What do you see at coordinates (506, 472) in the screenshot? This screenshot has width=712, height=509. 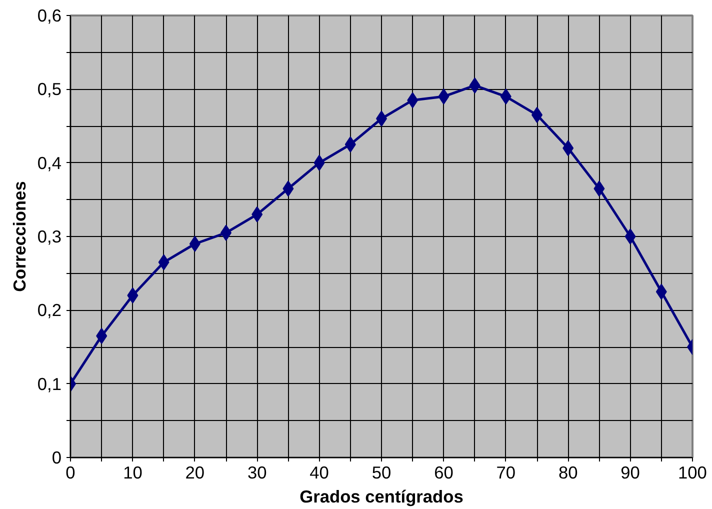 I see `x-tick-label: 70` at bounding box center [506, 472].